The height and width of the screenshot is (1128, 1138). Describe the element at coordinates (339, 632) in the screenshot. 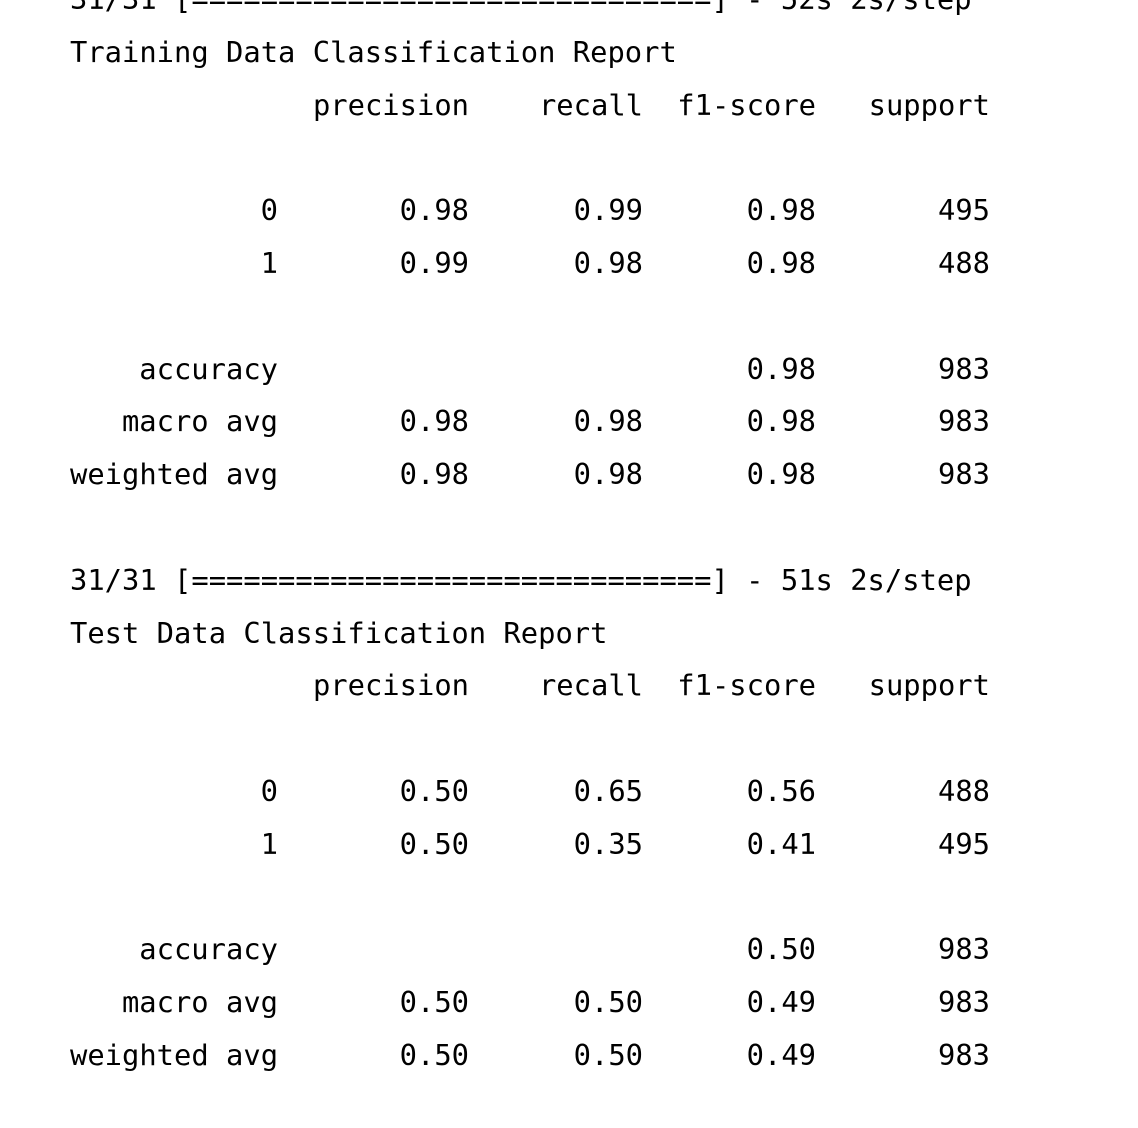

I see `test-report-title: Test Data Classification Report` at that location.